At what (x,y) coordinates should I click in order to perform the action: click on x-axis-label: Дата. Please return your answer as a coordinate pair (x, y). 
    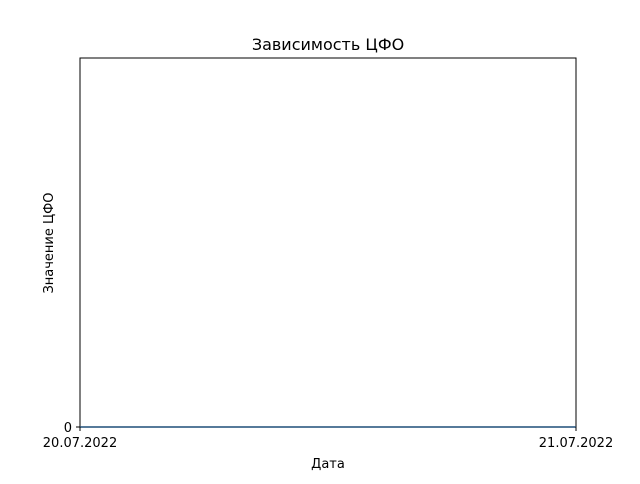
    Looking at the image, I should click on (328, 464).